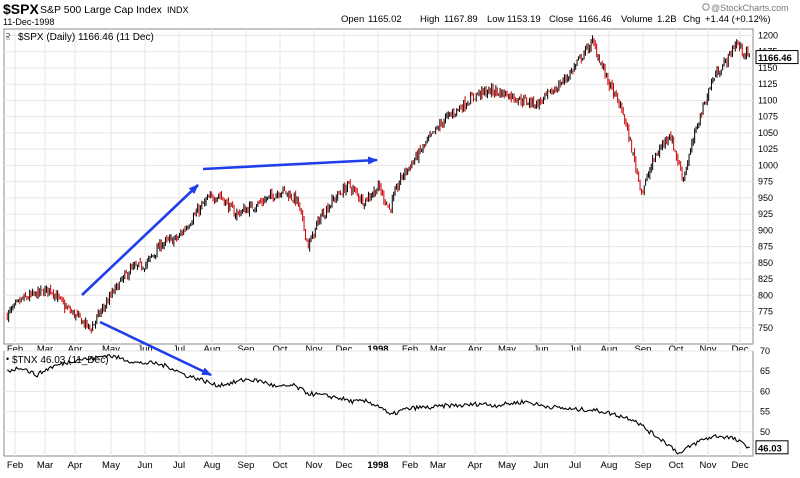  What do you see at coordinates (767, 68) in the screenshot?
I see `price-y-tick-label: 1150` at bounding box center [767, 68].